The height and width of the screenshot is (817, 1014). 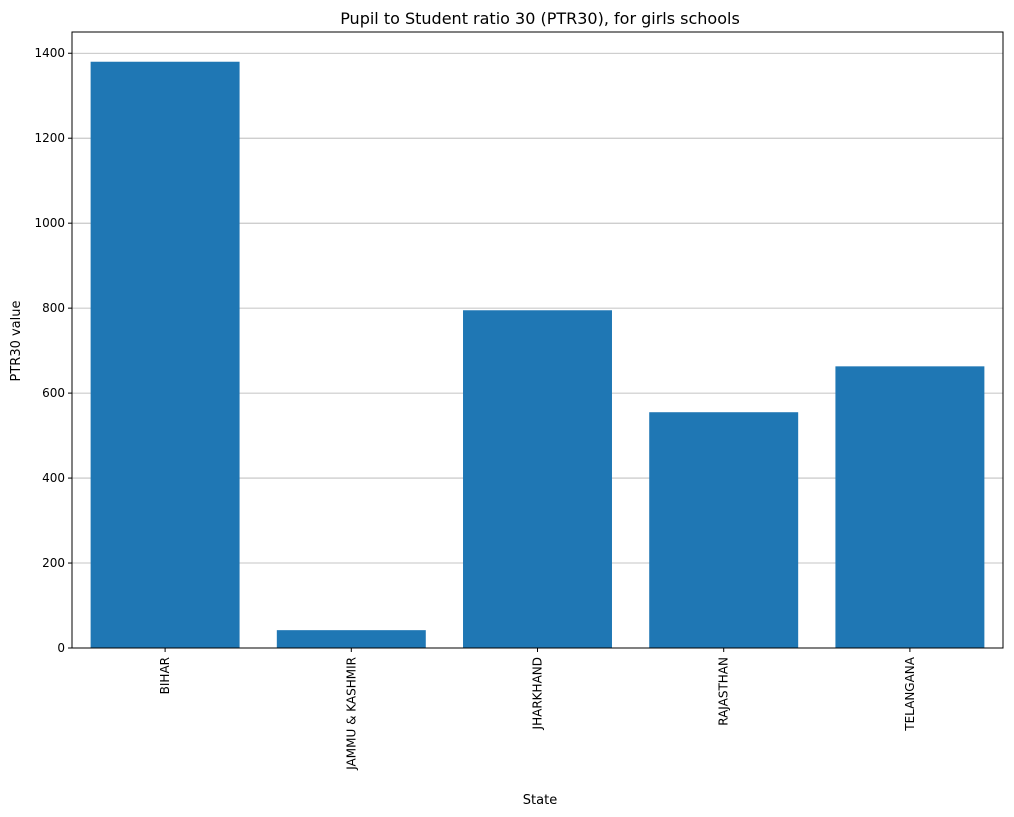 What do you see at coordinates (61, 648) in the screenshot?
I see `y-tick-label: 0` at bounding box center [61, 648].